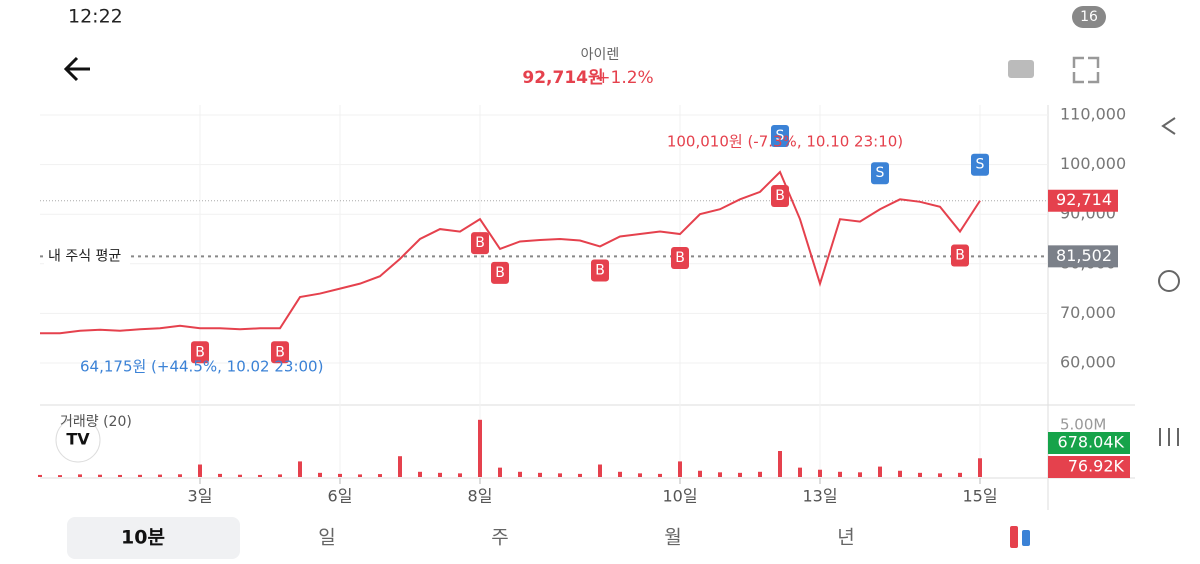 The width and height of the screenshot is (1200, 564). Describe the element at coordinates (200, 496) in the screenshot. I see `x-tick-label: 3일` at that location.